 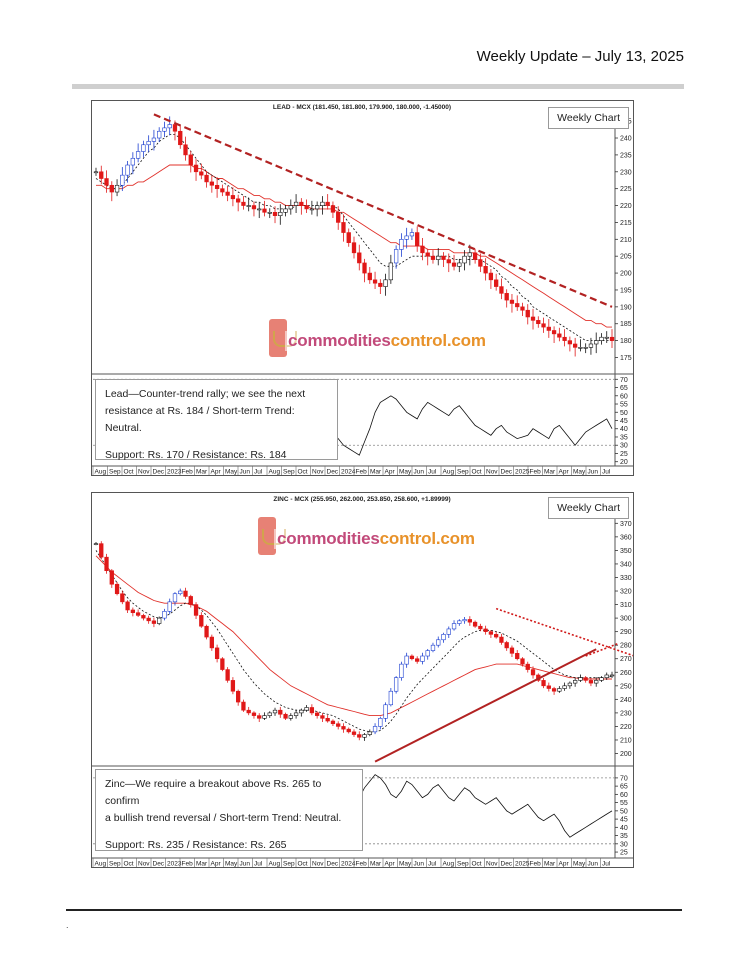 What do you see at coordinates (624, 437) in the screenshot?
I see `osc-tick-label: 35` at bounding box center [624, 437].